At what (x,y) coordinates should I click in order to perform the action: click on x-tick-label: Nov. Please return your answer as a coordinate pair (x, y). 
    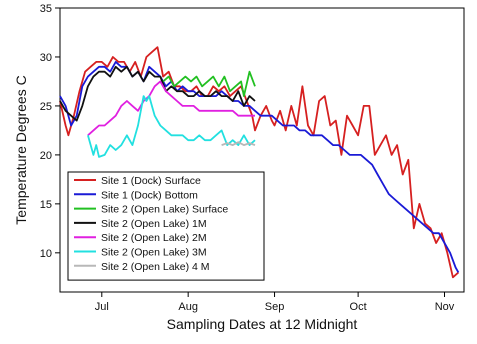
    Looking at the image, I should click on (445, 307).